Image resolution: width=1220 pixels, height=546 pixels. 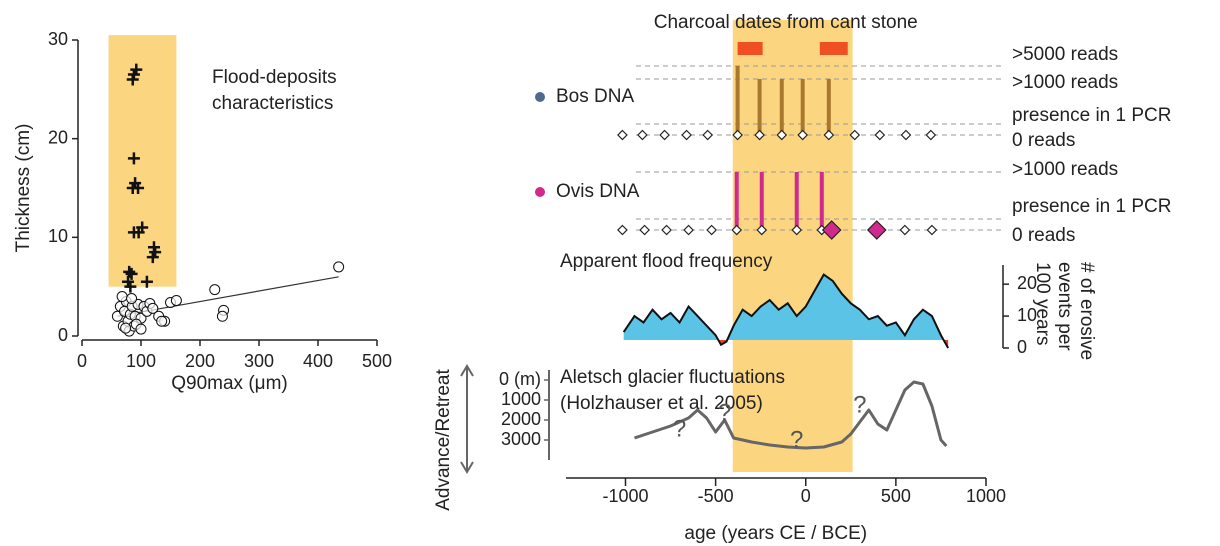 What do you see at coordinates (1065, 54) in the screenshot?
I see `level-label: >5000 reads` at bounding box center [1065, 54].